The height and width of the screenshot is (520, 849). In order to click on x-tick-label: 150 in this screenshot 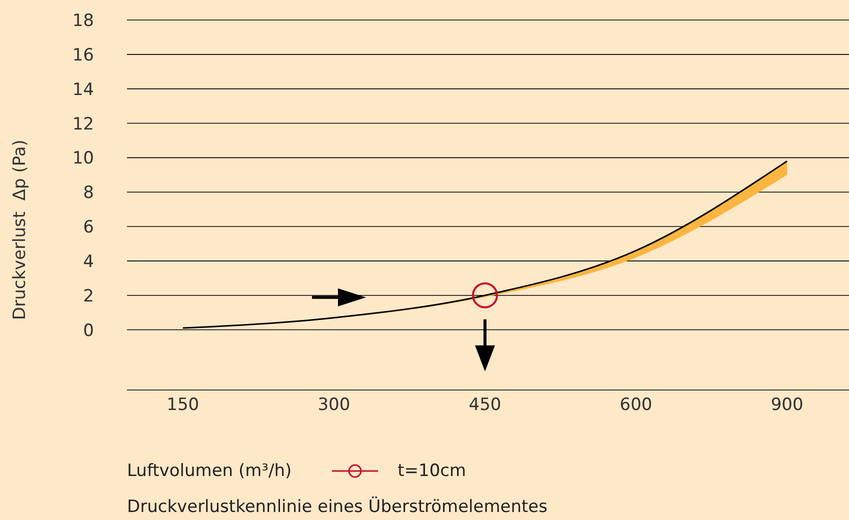, I will do `click(183, 405)`.